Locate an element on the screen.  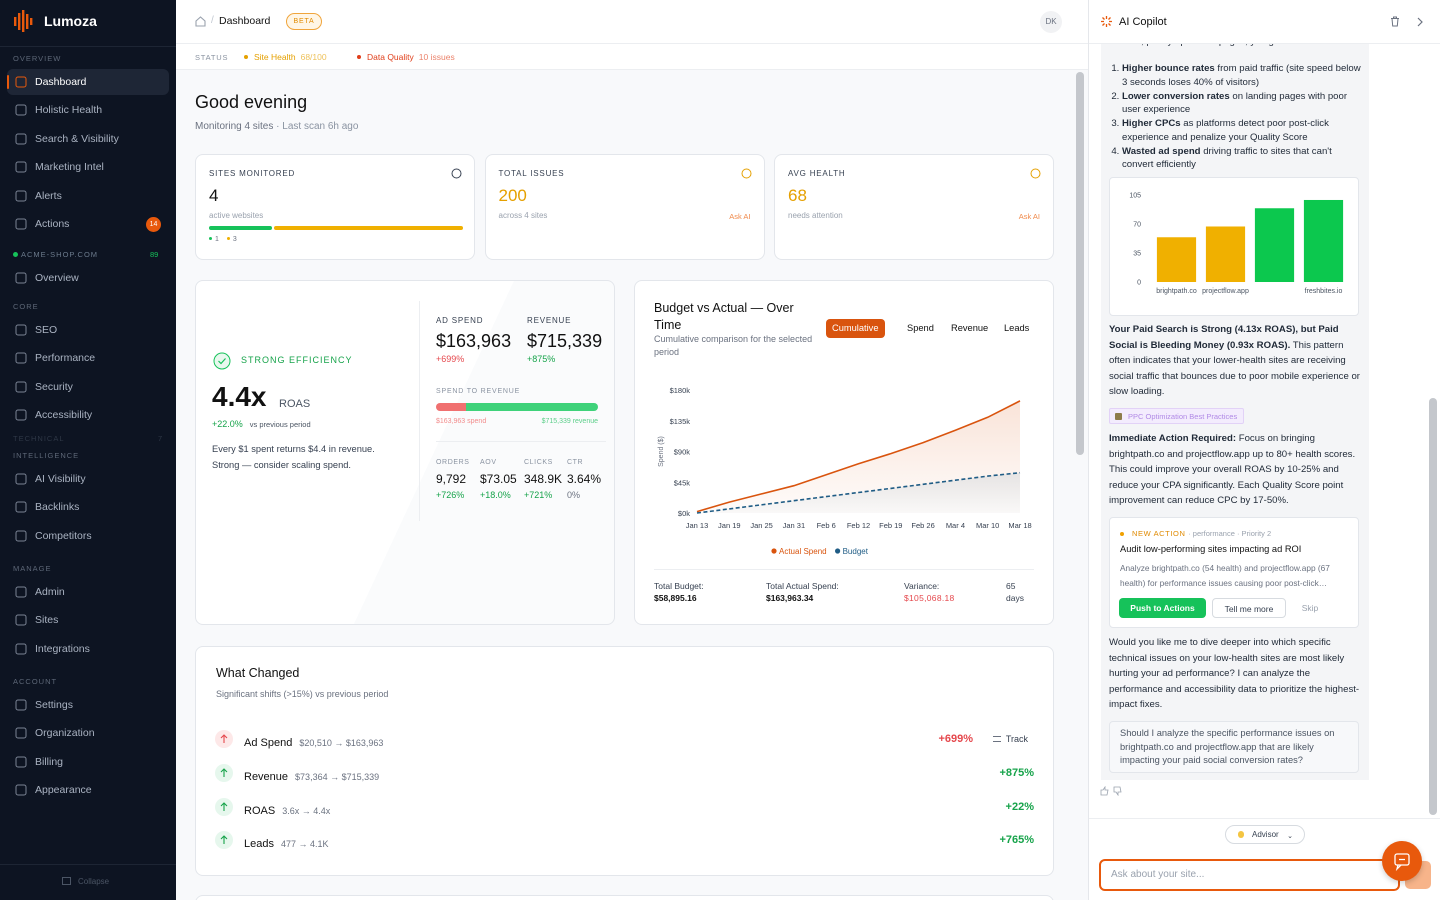
split-spend: $163,963 spend is located at coordinates (461, 421).